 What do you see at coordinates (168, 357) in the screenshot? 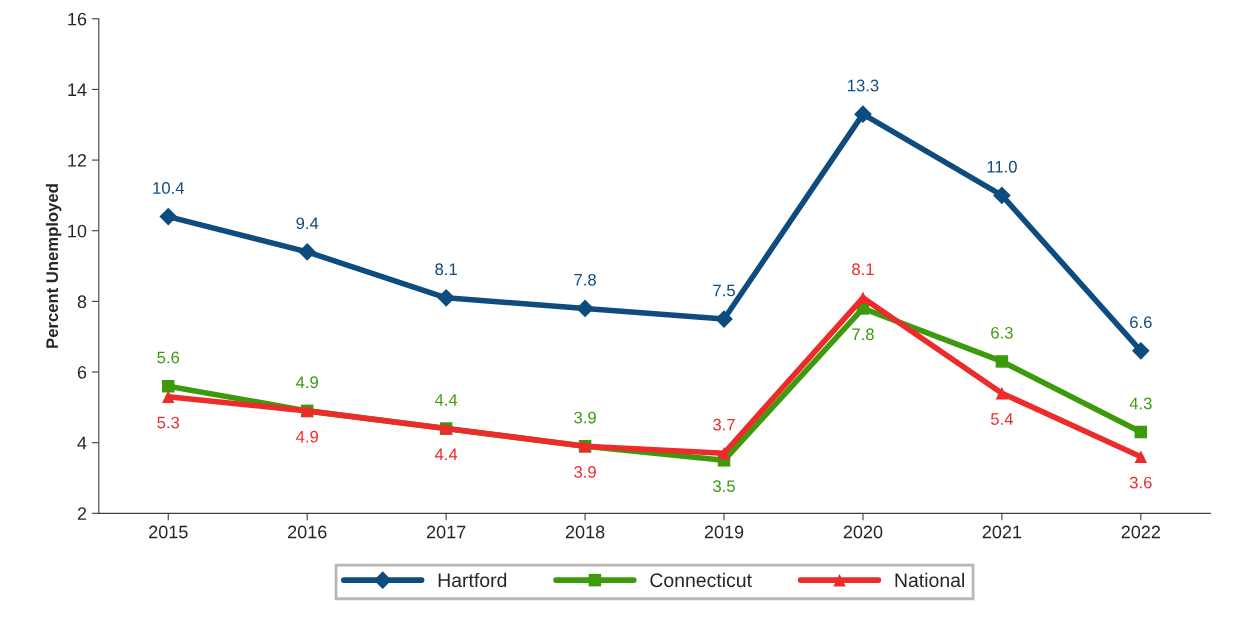
I see `data-label: 5.6` at bounding box center [168, 357].